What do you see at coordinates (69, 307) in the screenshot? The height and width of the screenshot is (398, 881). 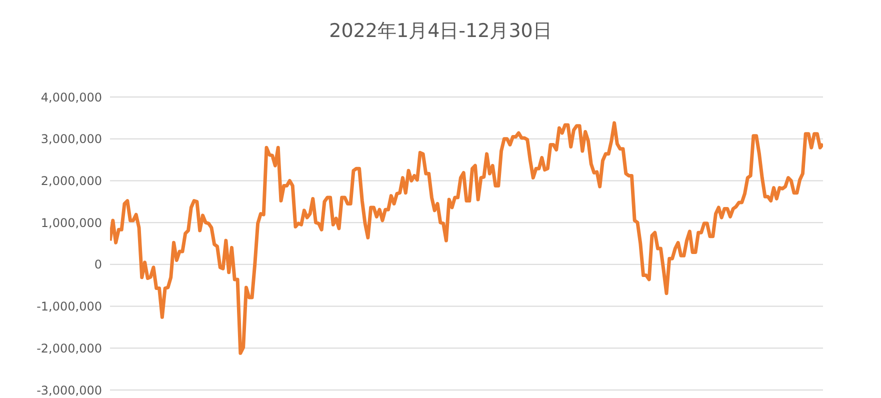 I see `y-tick-label: -1,000,000` at bounding box center [69, 307].